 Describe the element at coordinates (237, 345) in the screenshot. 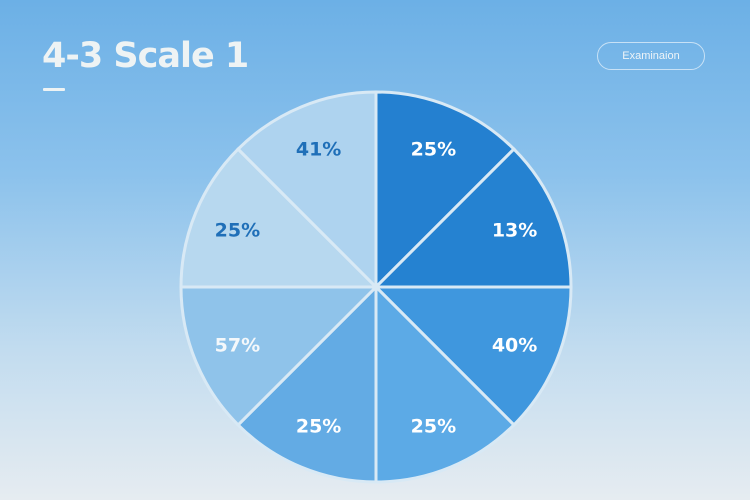

I see `slice-label: 57%` at that location.